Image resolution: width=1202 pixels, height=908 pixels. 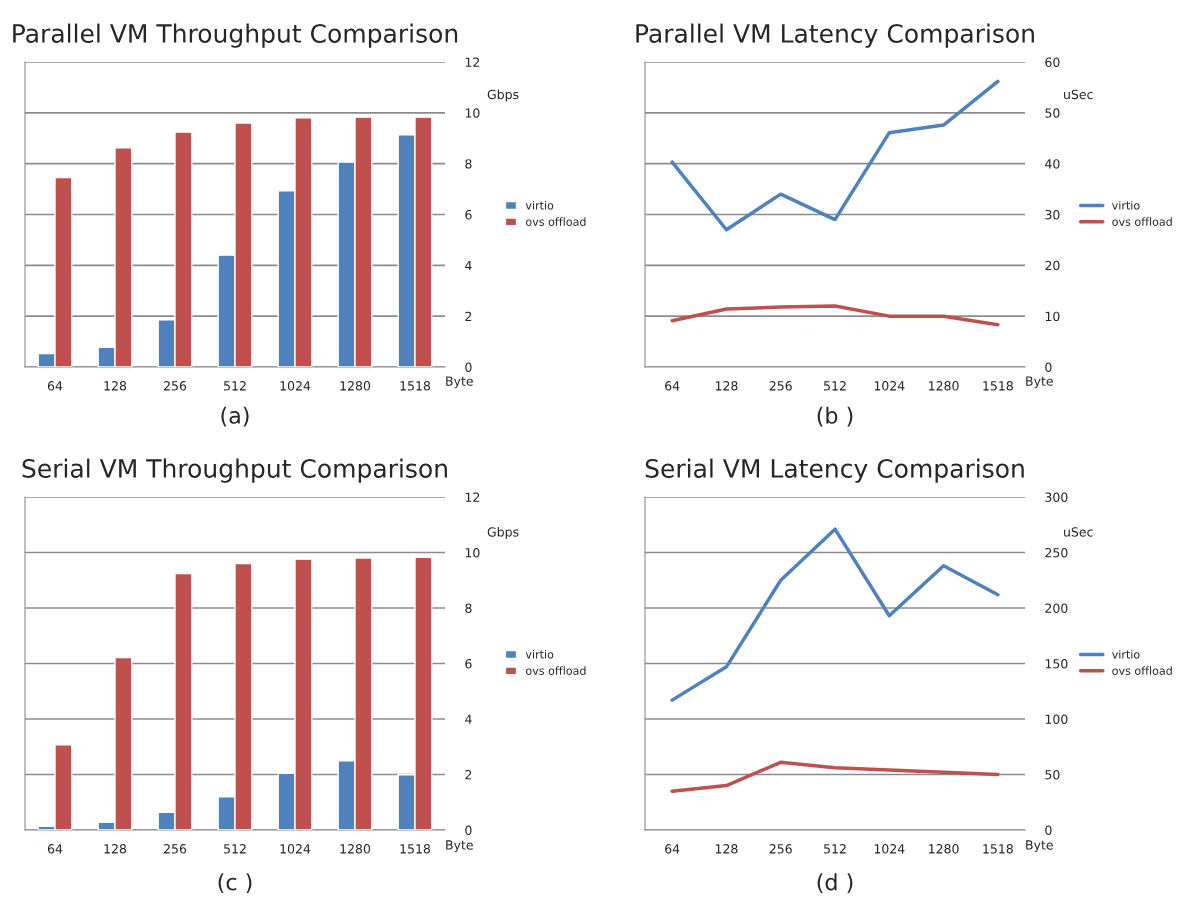 I want to click on chart-title: Parallel VM Latency Comparison, so click(x=835, y=35).